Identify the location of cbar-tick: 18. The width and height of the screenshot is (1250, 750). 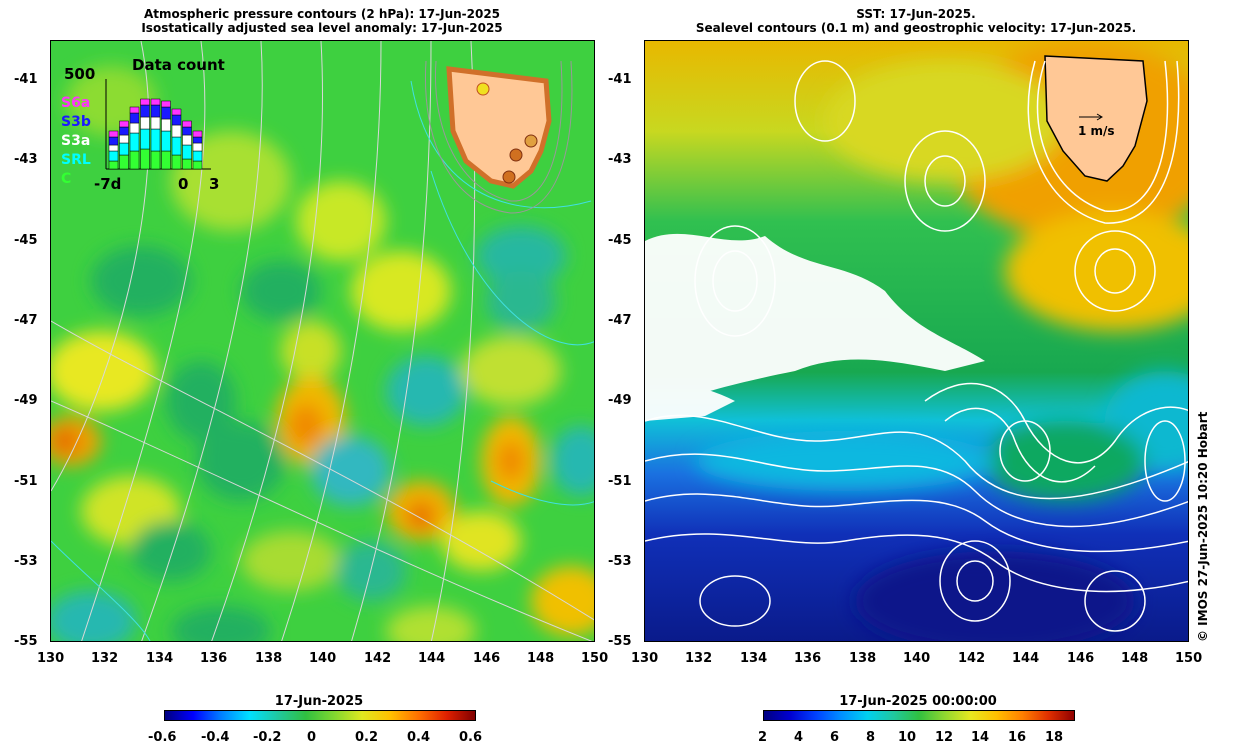
(1054, 737).